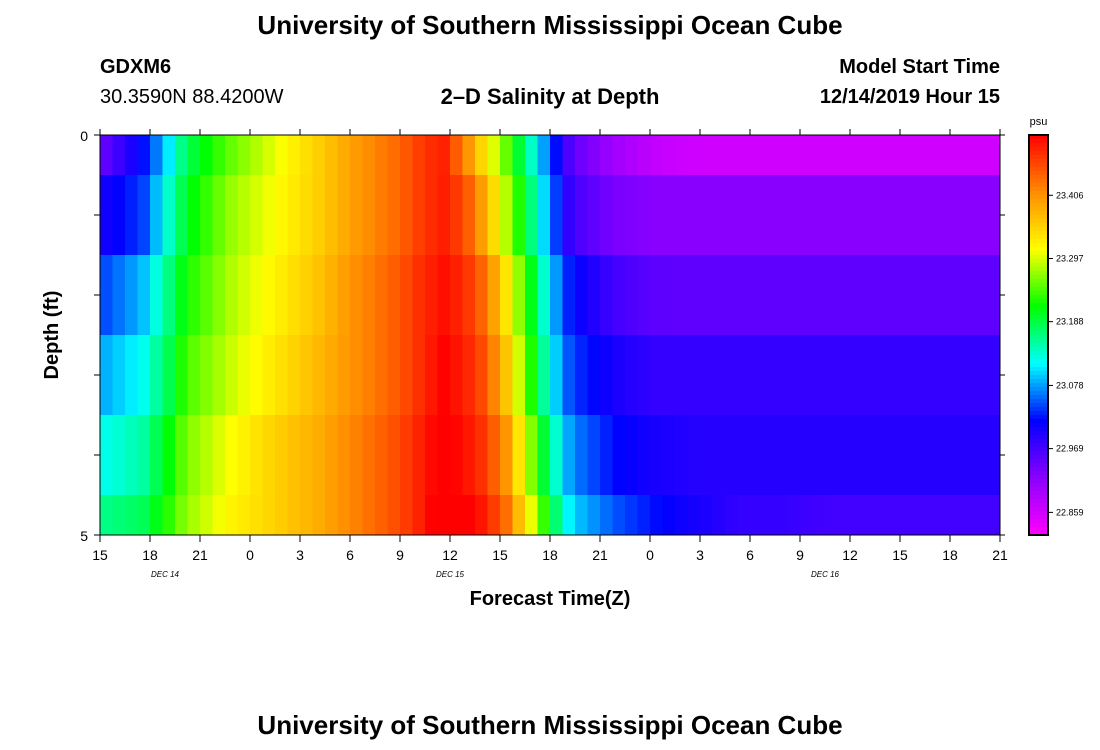  Describe the element at coordinates (250, 555) in the screenshot. I see `x-tick-label: 0` at that location.